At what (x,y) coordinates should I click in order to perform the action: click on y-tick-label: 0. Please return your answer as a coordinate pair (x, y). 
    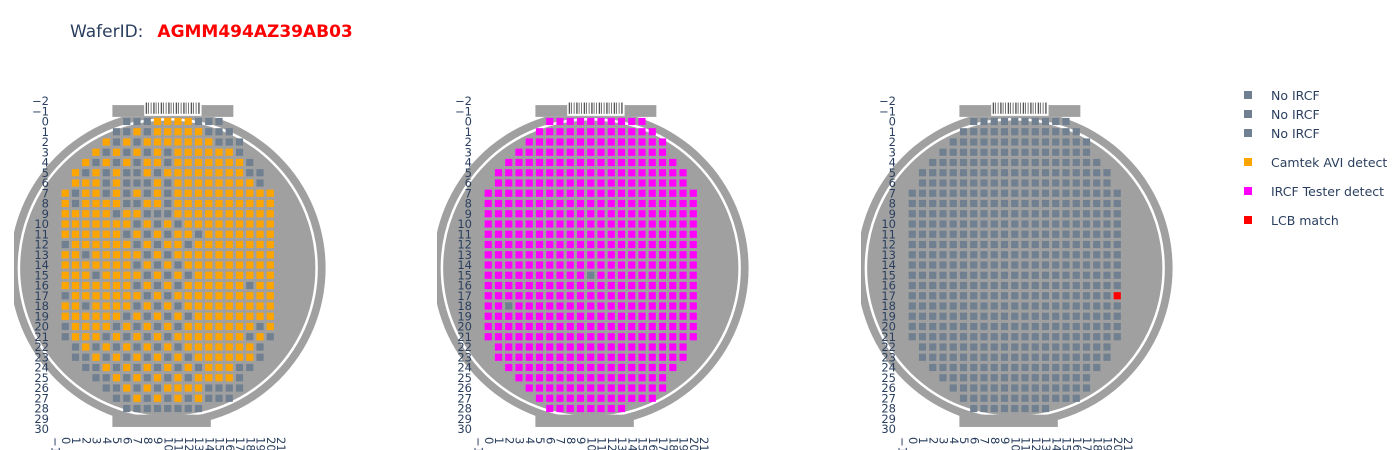
    Looking at the image, I should click on (892, 122).